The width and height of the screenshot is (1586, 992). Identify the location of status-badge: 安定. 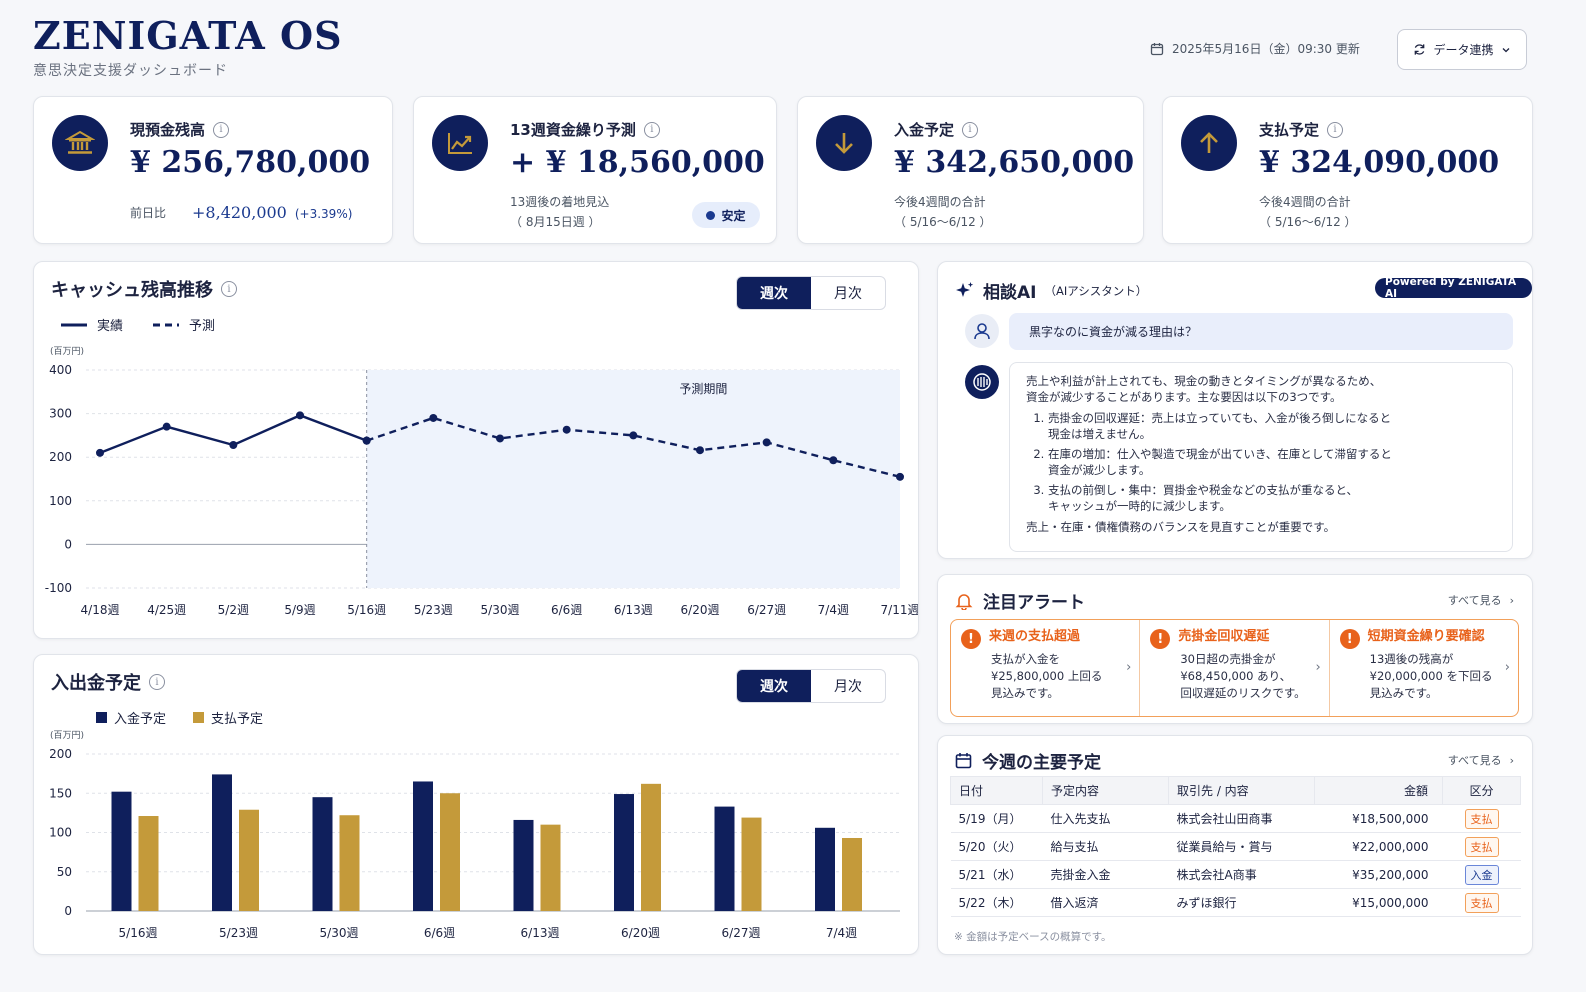
(726, 215).